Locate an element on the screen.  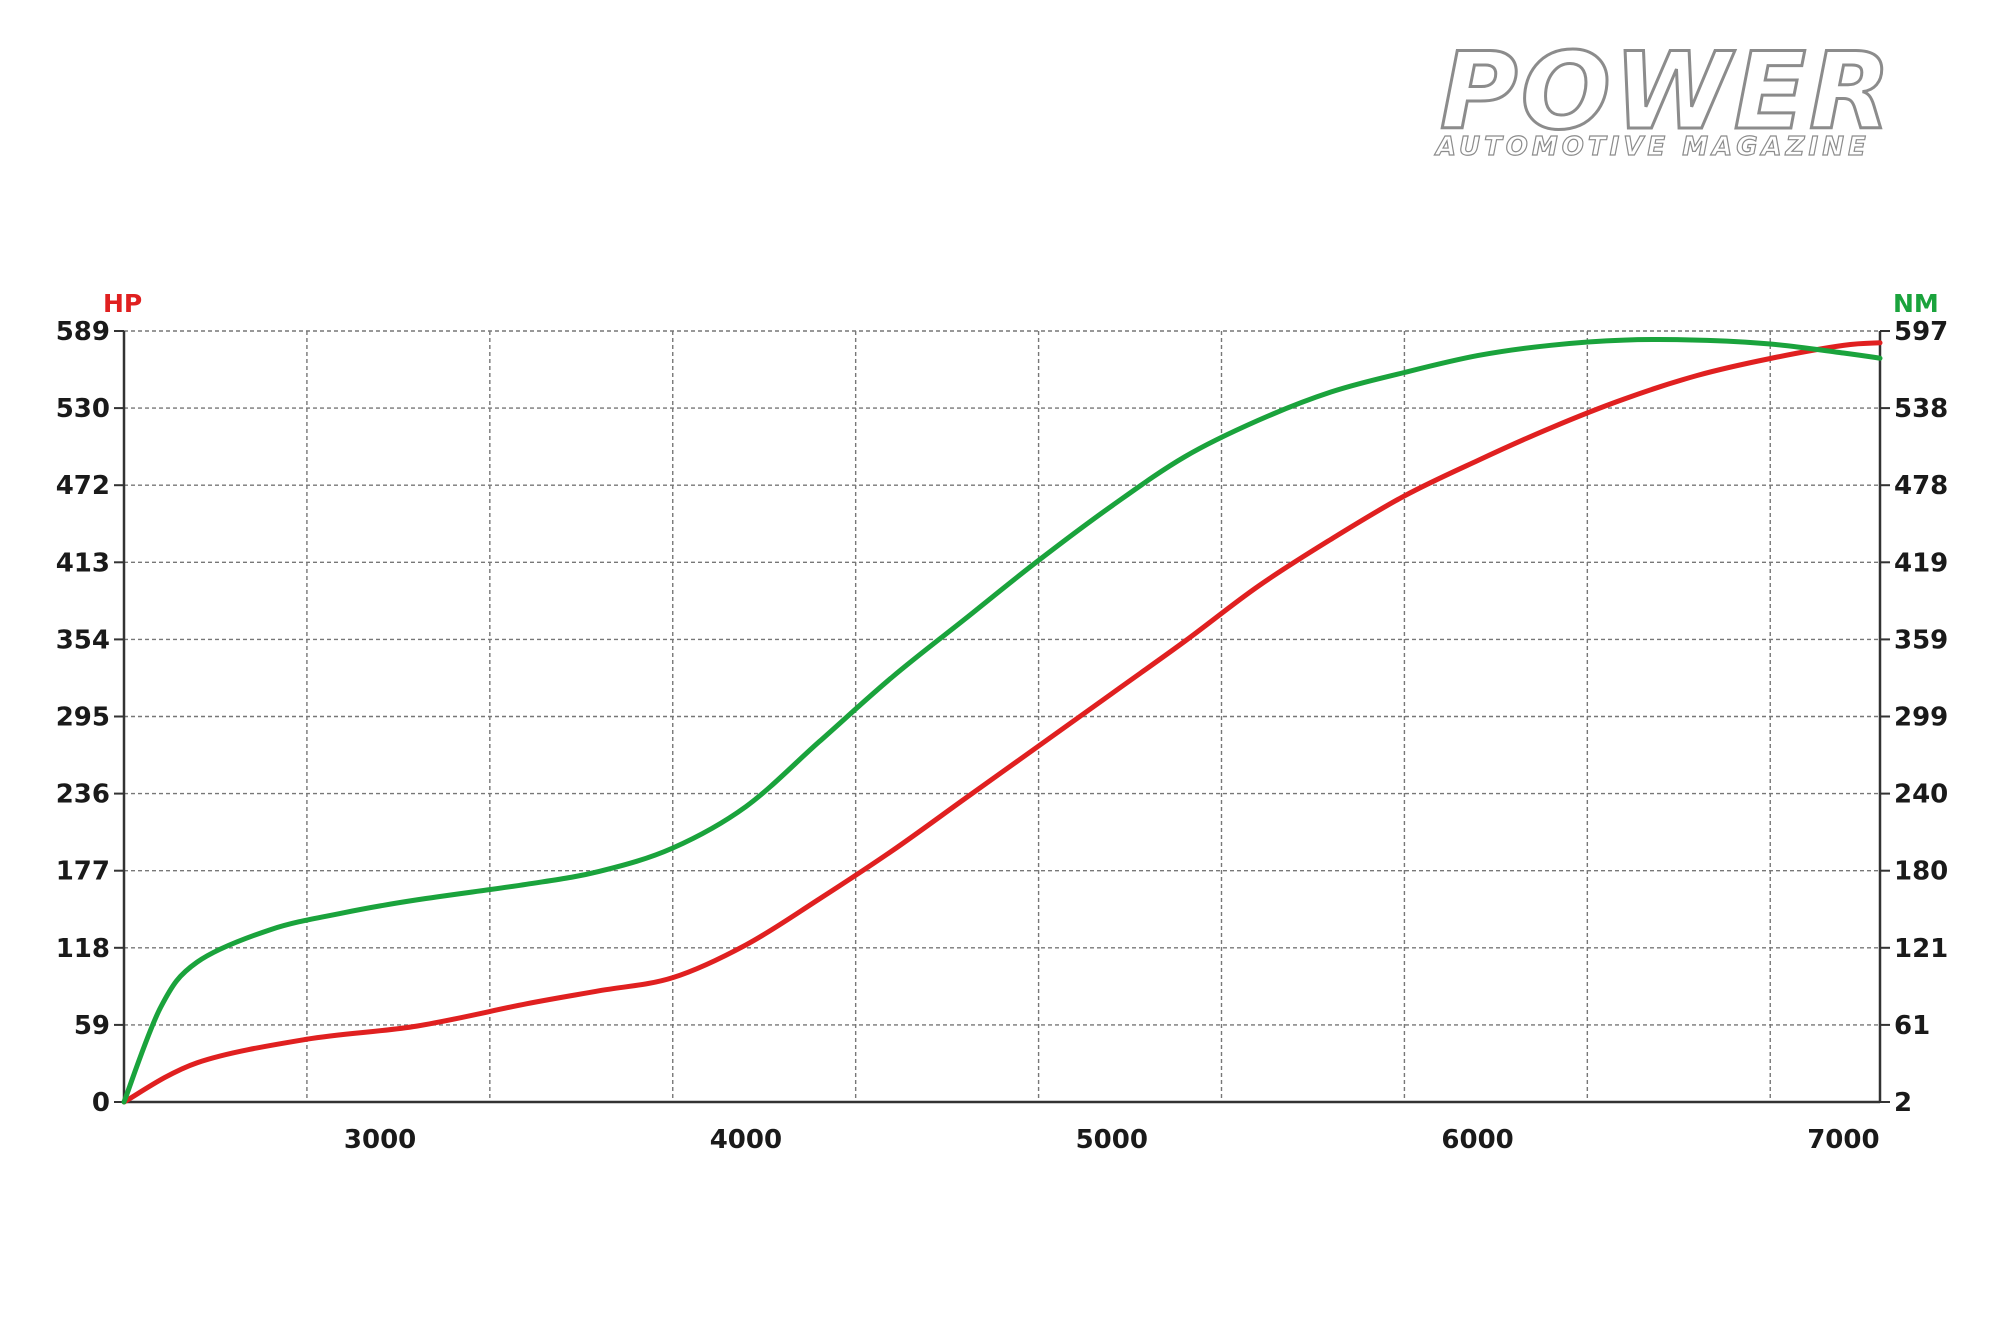
y-left-tick-label: 295 is located at coordinates (83, 718).